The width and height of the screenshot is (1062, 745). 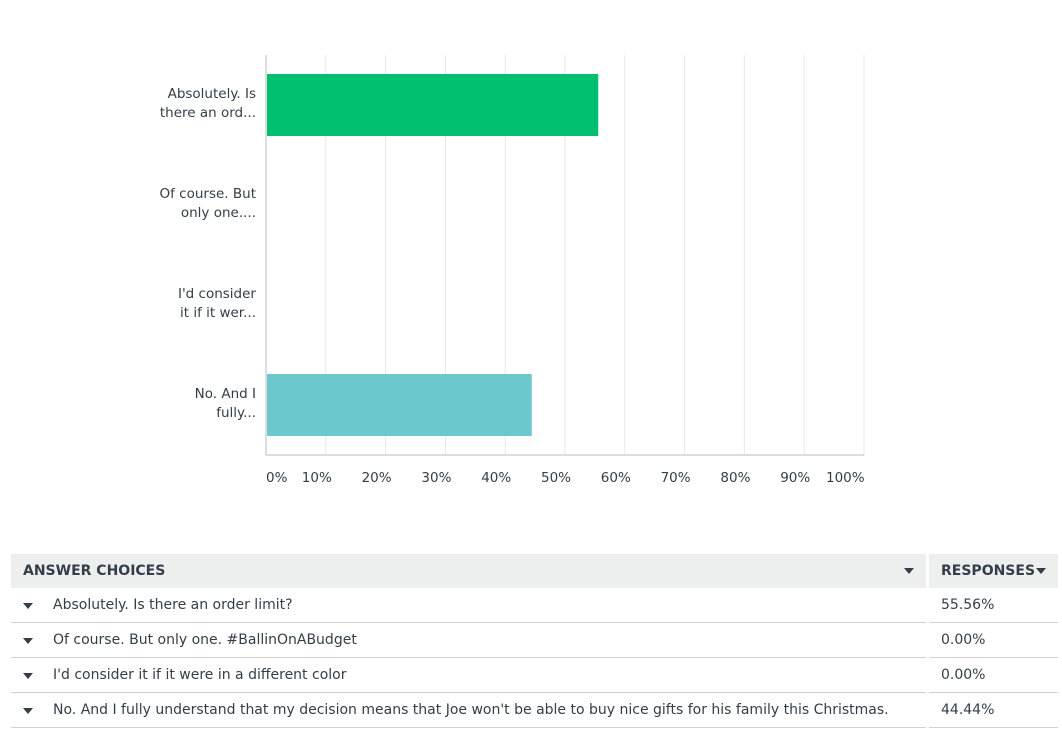 What do you see at coordinates (216, 294) in the screenshot?
I see `category-label-line: I'd consider` at bounding box center [216, 294].